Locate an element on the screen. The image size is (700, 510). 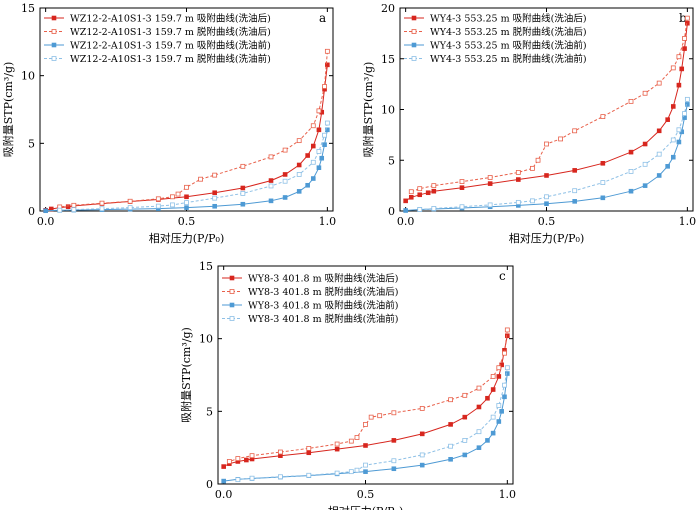
legend-label: WZ12-2-A10S1-3 159.7 m 脱附曲线(洗油后) is located at coordinates (170, 32).